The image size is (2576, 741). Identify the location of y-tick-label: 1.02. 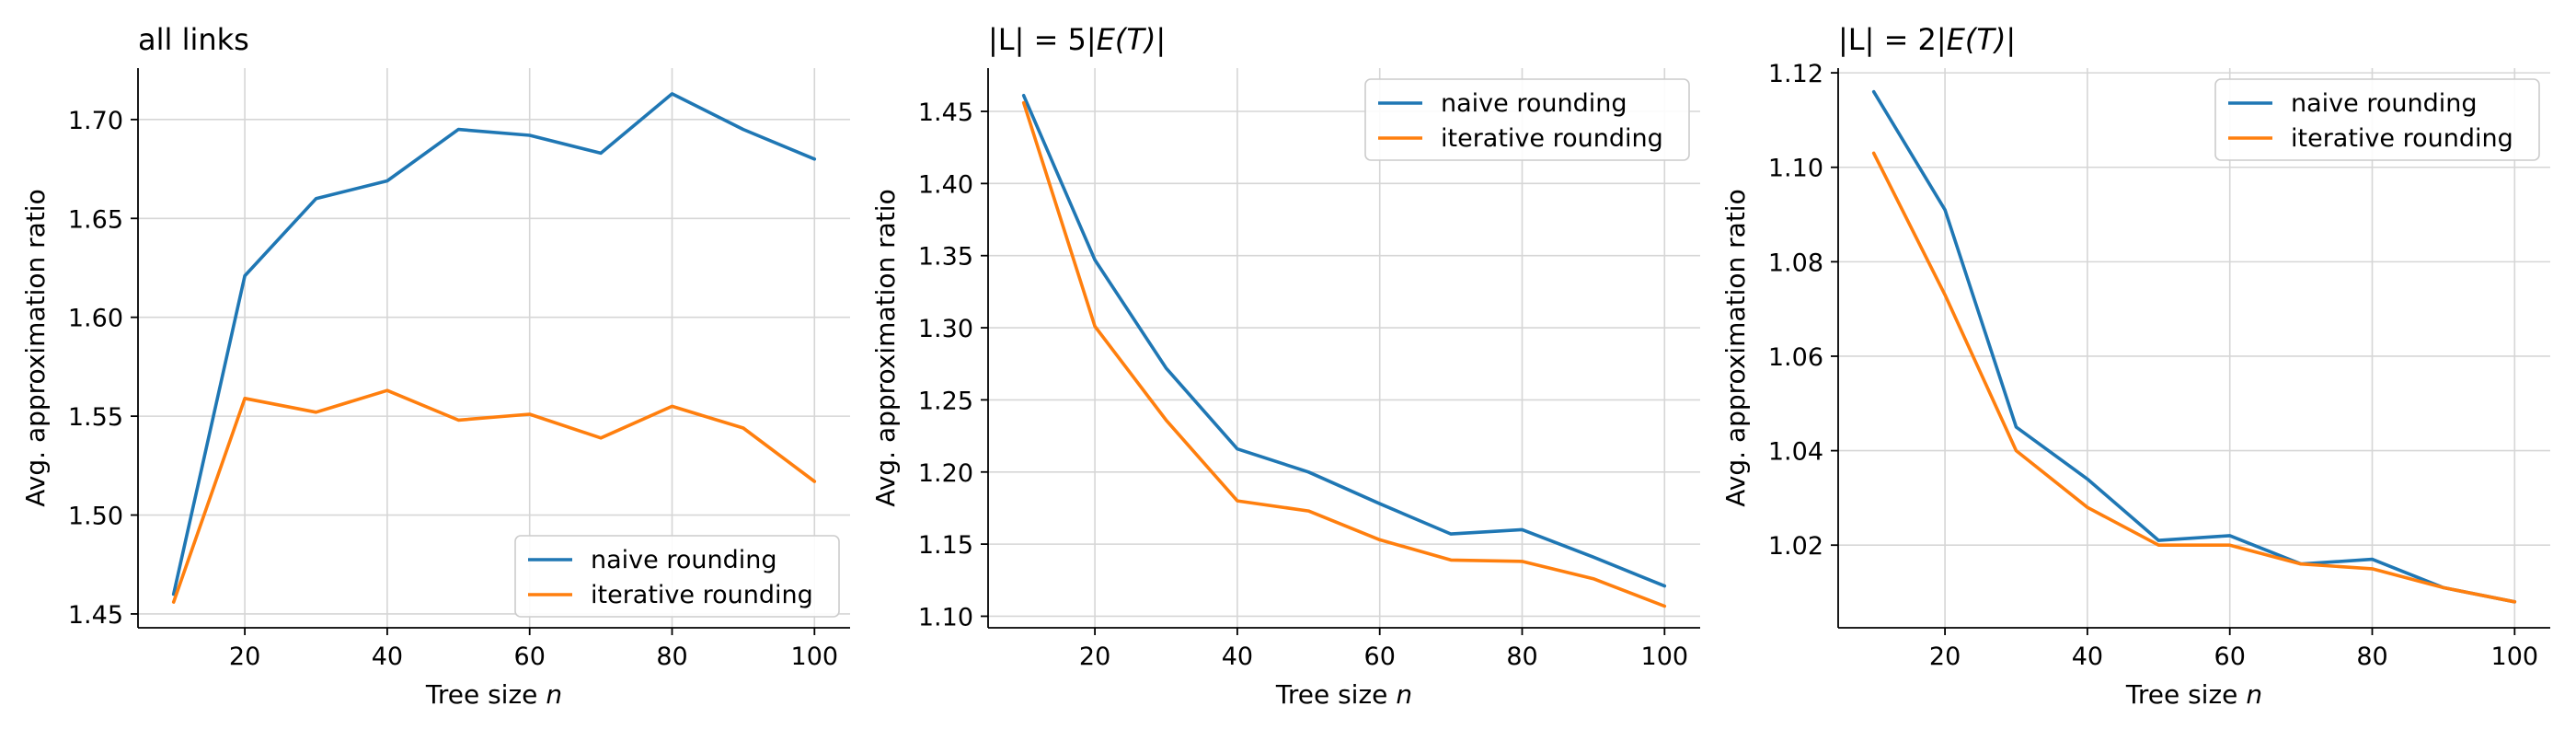
(1795, 546).